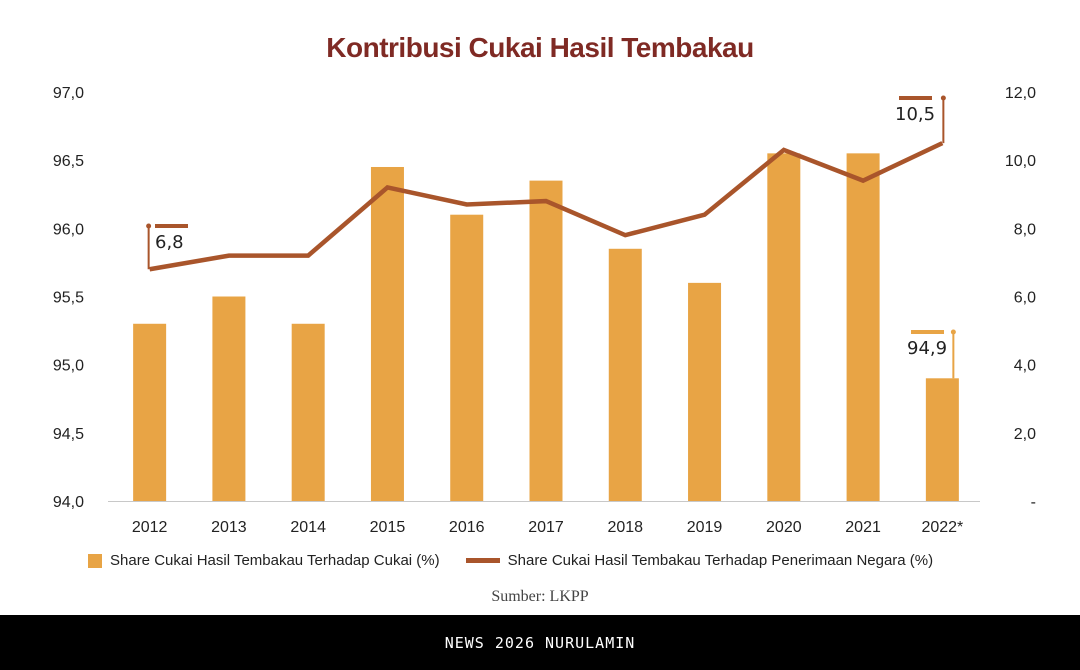 This screenshot has width=1080, height=670. I want to click on right-axis-tick: 6,0, so click(1025, 298).